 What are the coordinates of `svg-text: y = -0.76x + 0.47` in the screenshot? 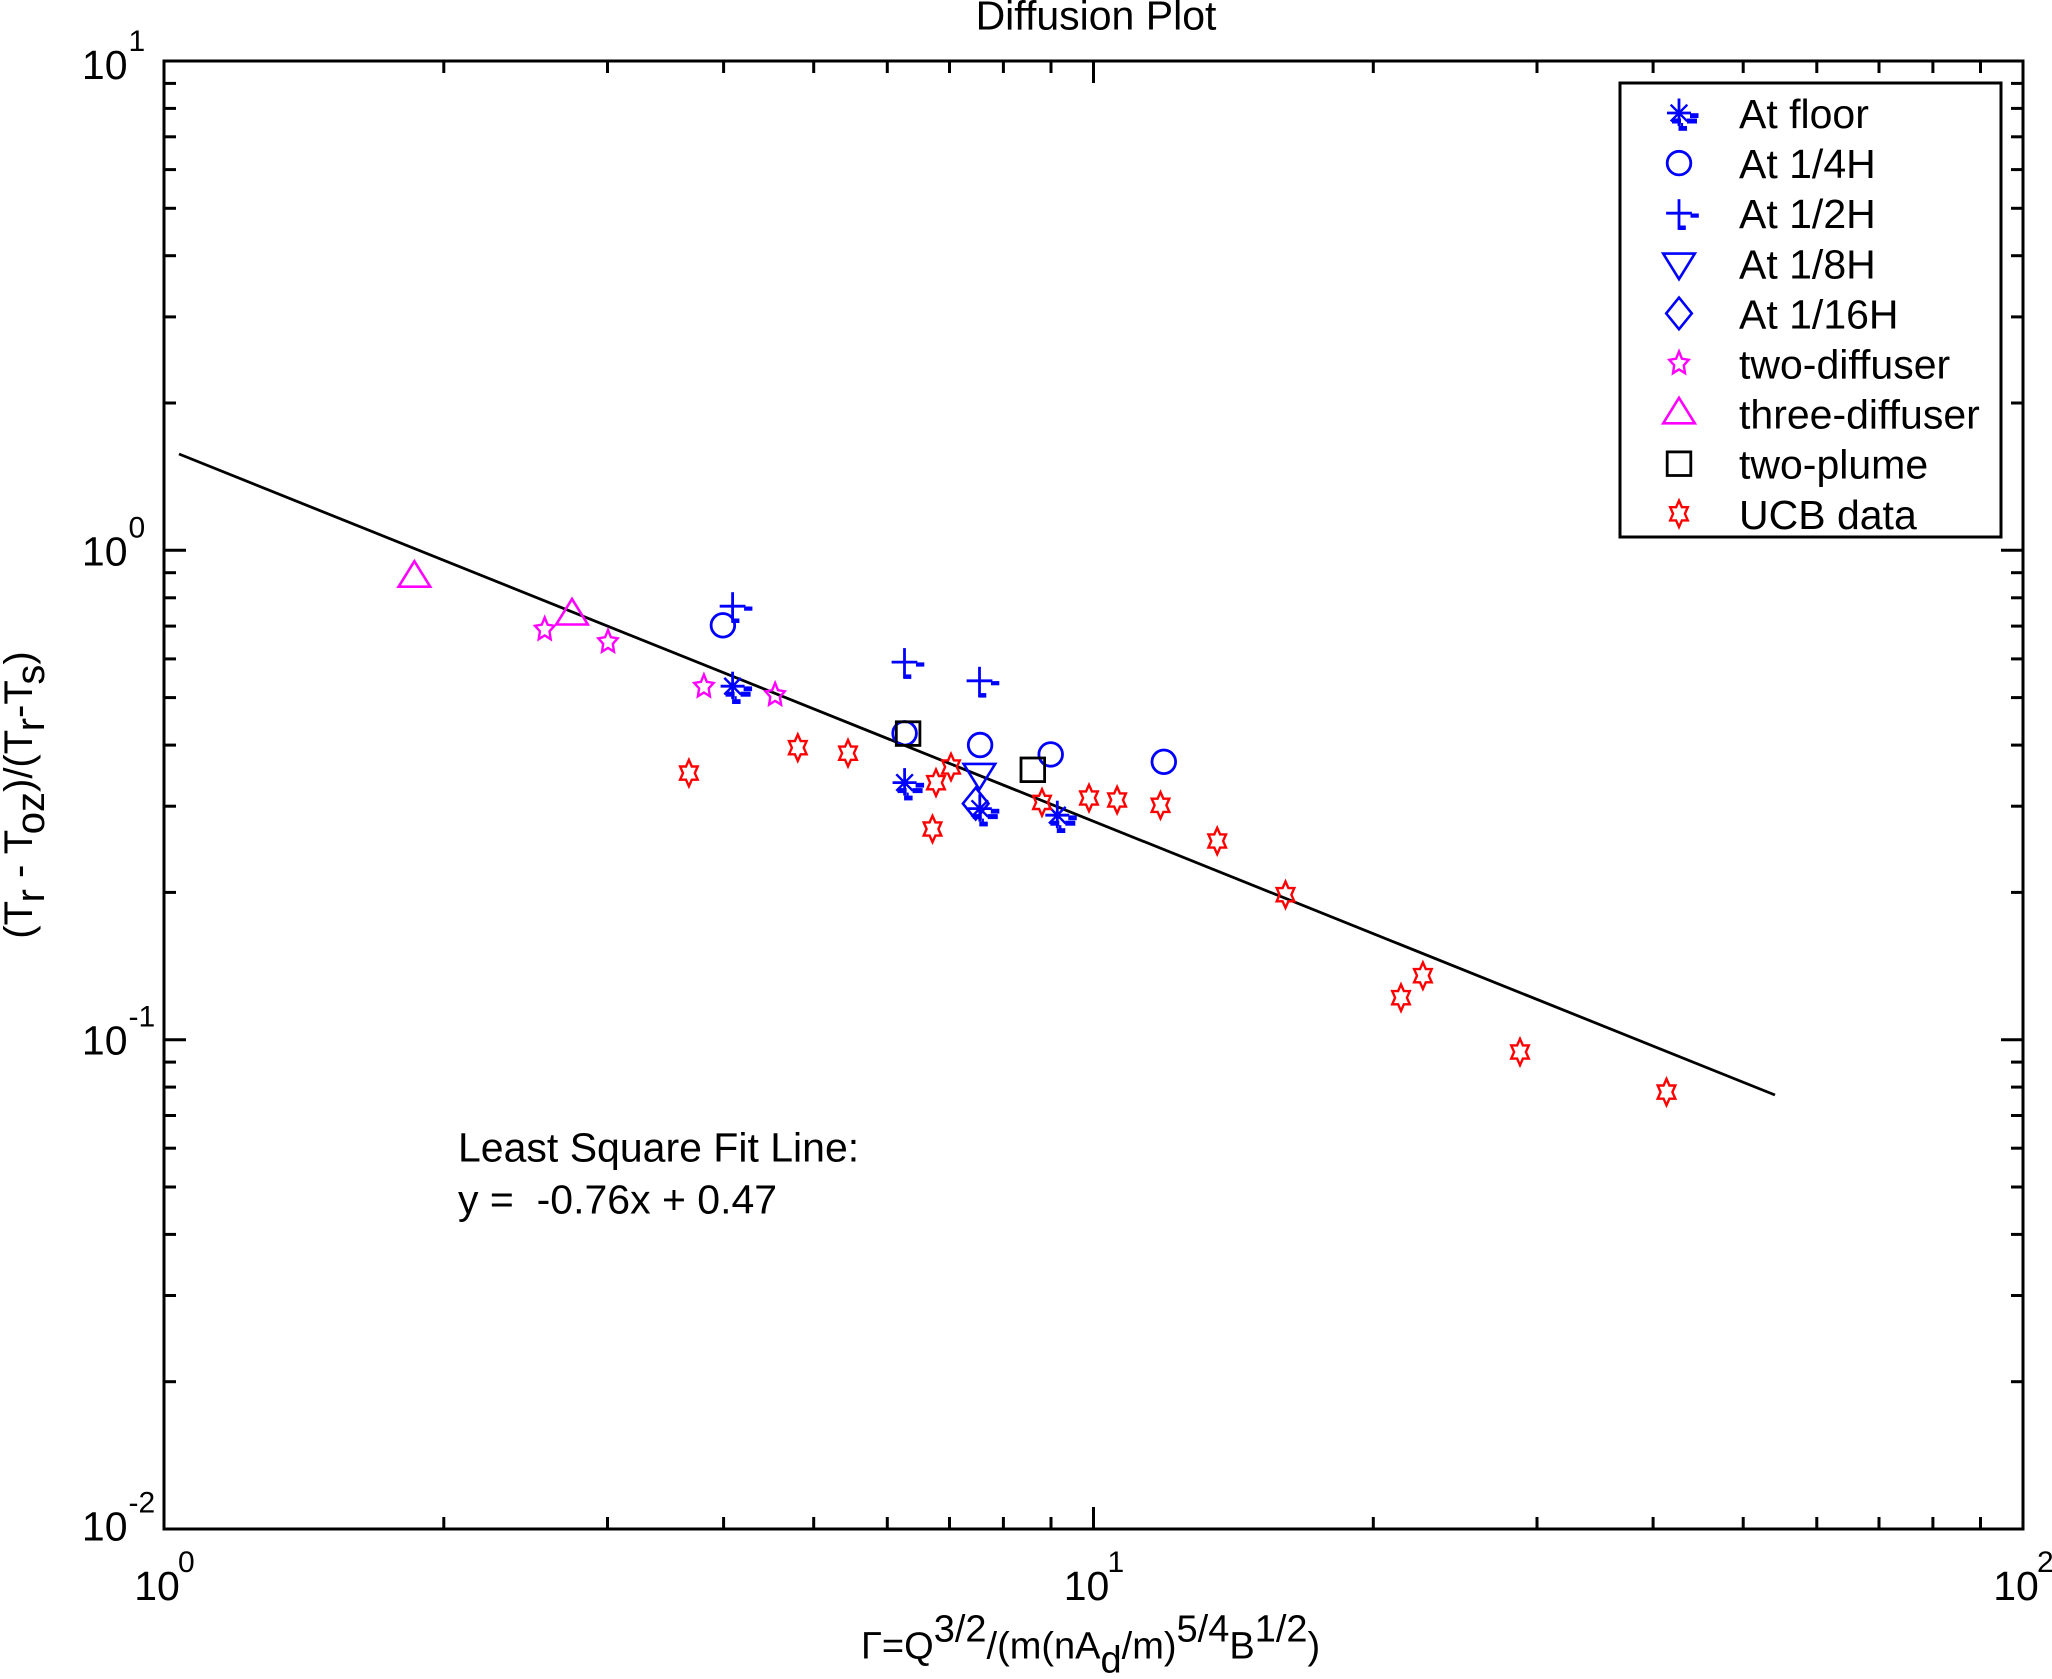 It's located at (617, 1200).